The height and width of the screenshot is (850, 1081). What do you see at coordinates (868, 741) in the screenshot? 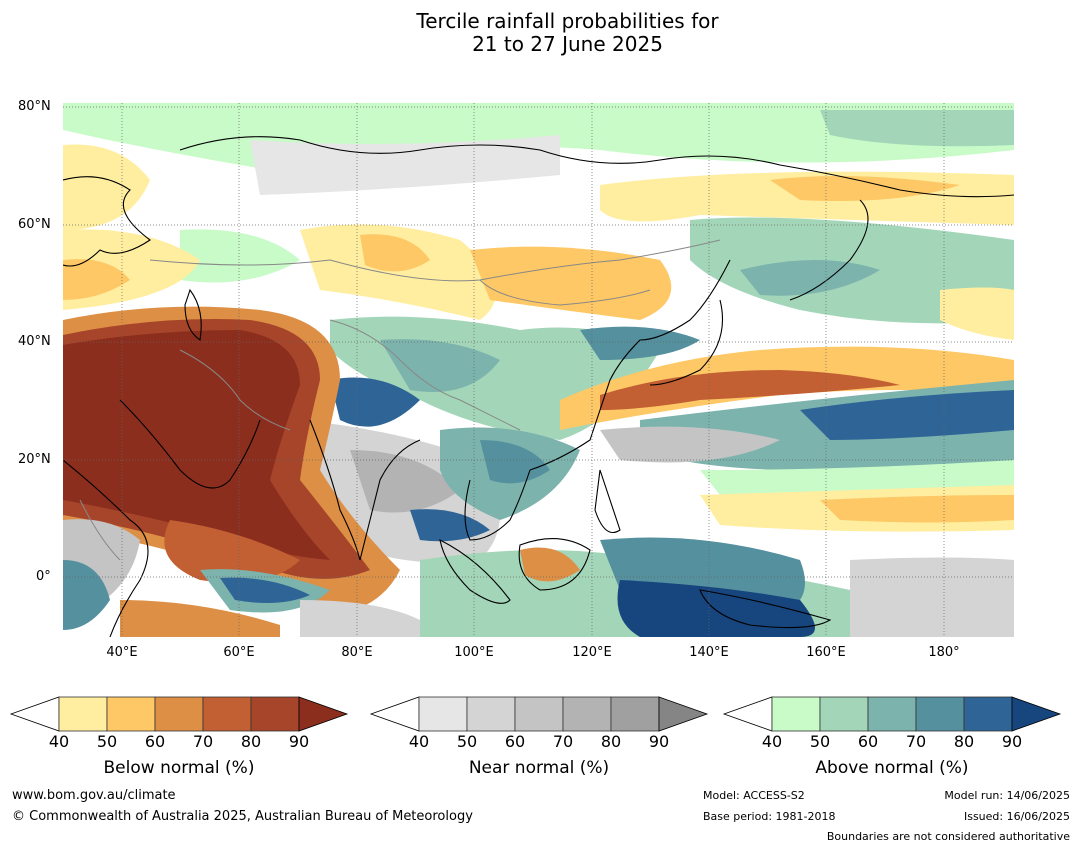
I see `colorbar-above-tick: 60` at bounding box center [868, 741].